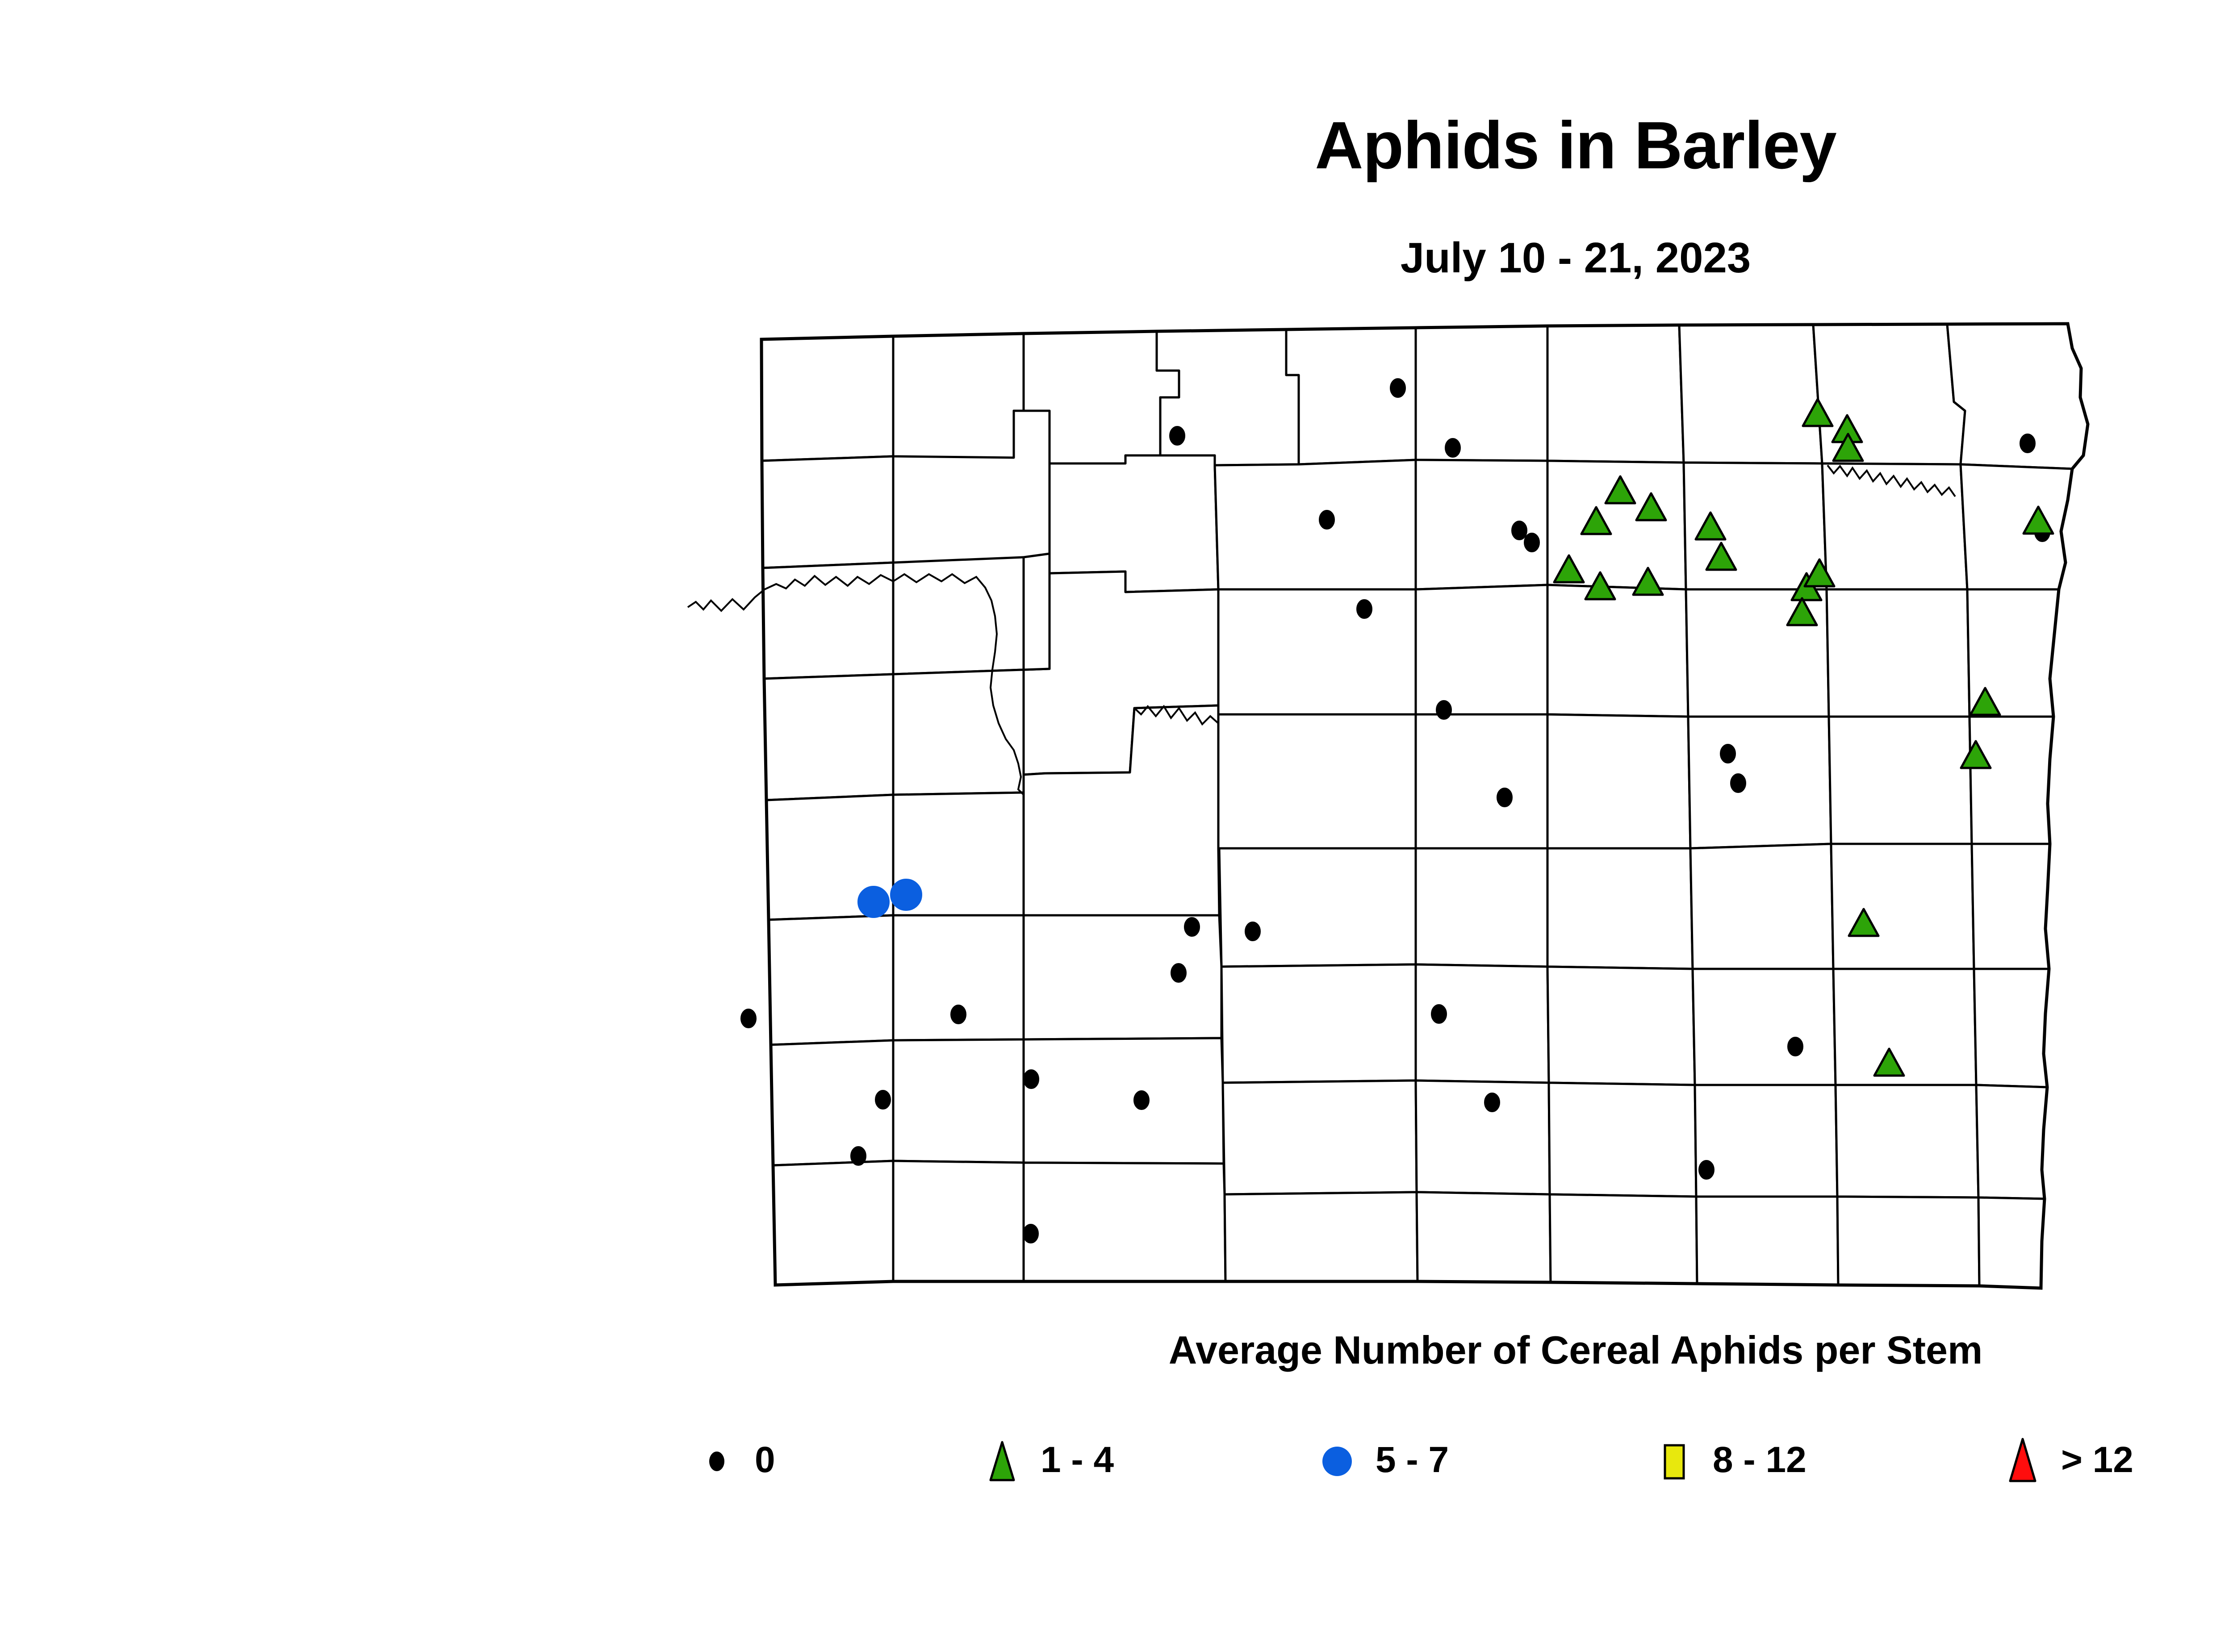 This screenshot has height=1652, width=2233. What do you see at coordinates (1759, 1459) in the screenshot?
I see `legend-label-3: 8 - 12` at bounding box center [1759, 1459].